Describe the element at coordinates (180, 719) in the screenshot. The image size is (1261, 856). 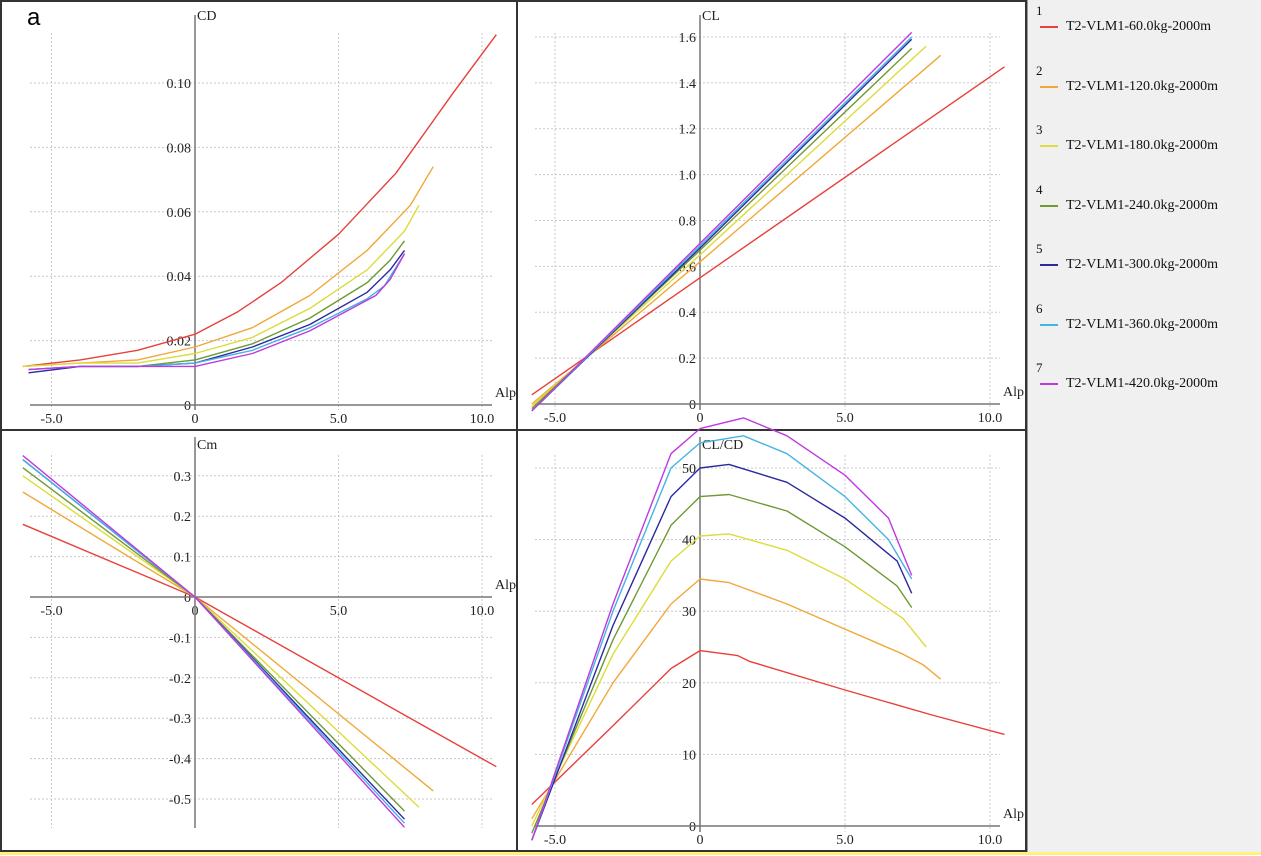
I see `y-tick-label: -0.3` at that location.